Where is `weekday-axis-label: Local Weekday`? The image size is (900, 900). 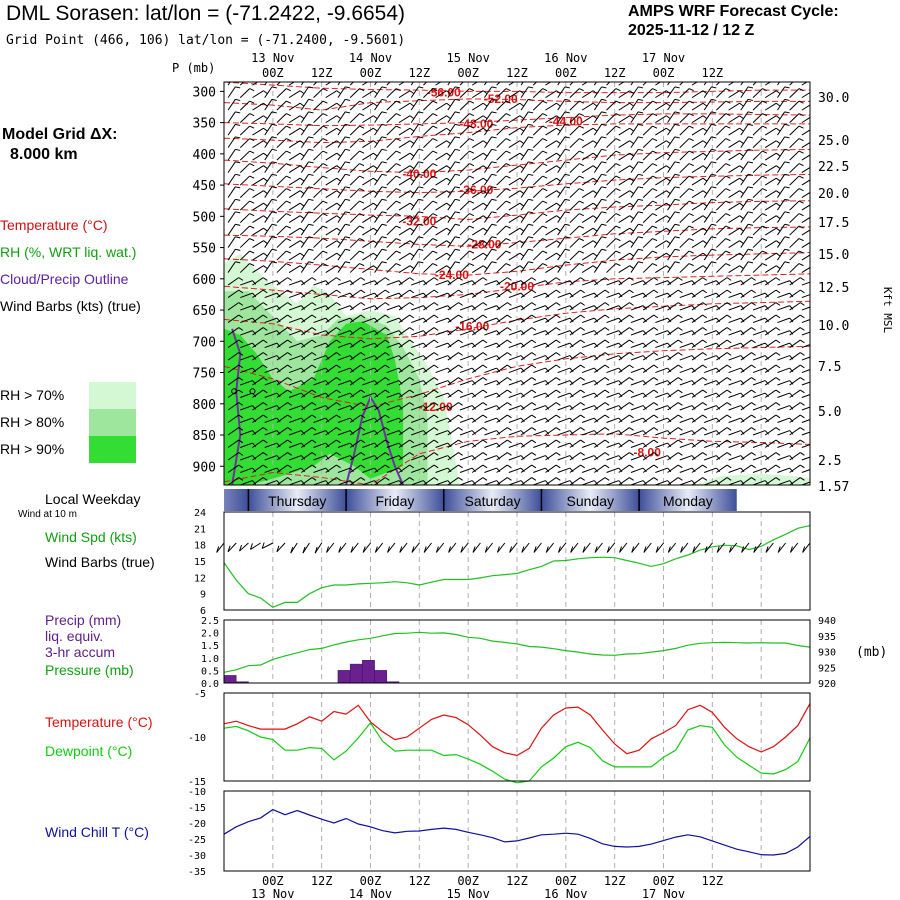 weekday-axis-label: Local Weekday is located at coordinates (93, 499).